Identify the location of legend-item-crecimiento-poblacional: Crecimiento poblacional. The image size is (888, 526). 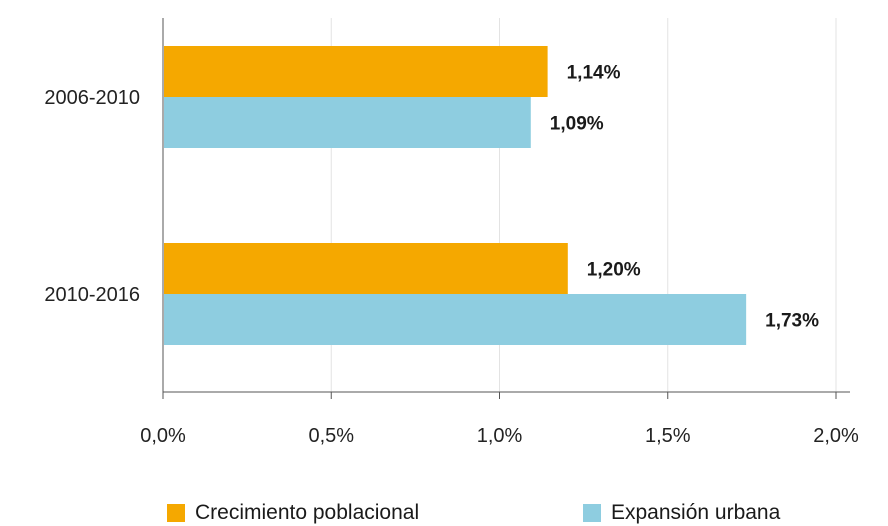
(293, 513).